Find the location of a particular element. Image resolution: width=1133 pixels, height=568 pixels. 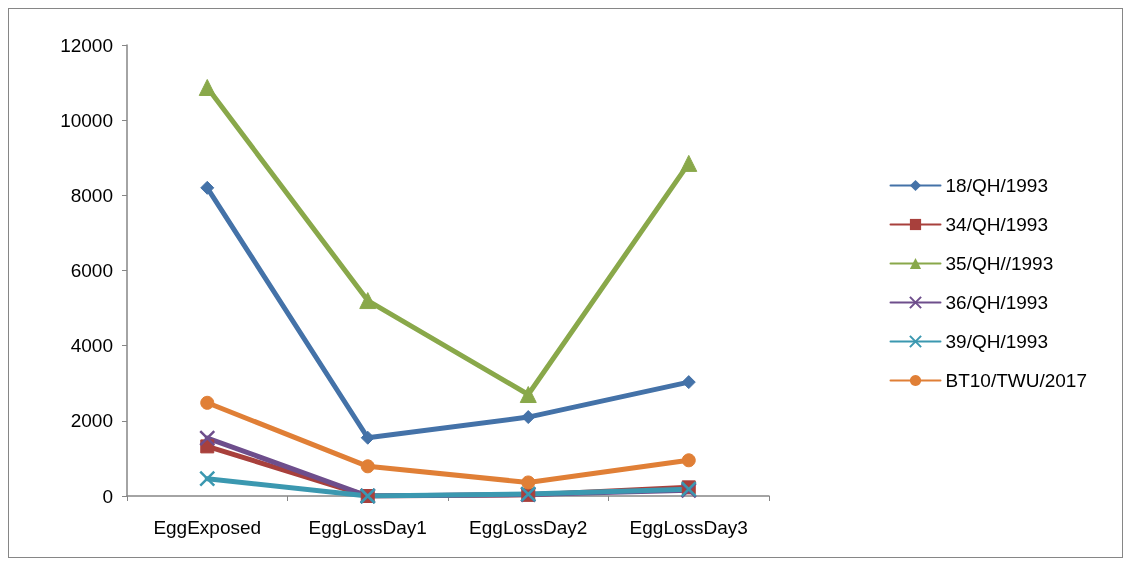

y-tick-label: 2000 is located at coordinates (91, 421).